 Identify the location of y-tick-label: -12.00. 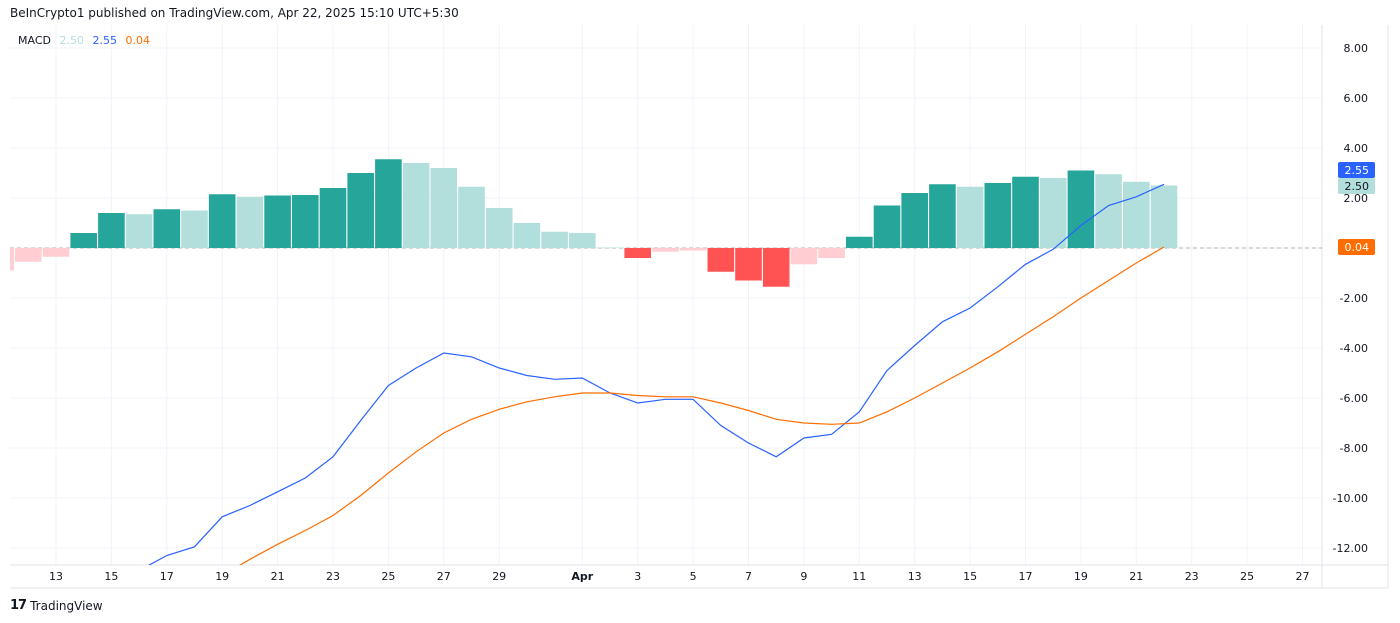
(1350, 548).